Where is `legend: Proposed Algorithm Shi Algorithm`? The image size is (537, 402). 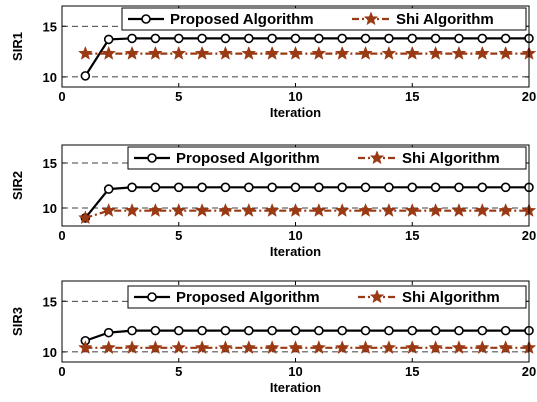 legend: Proposed Algorithm Shi Algorithm is located at coordinates (327, 297).